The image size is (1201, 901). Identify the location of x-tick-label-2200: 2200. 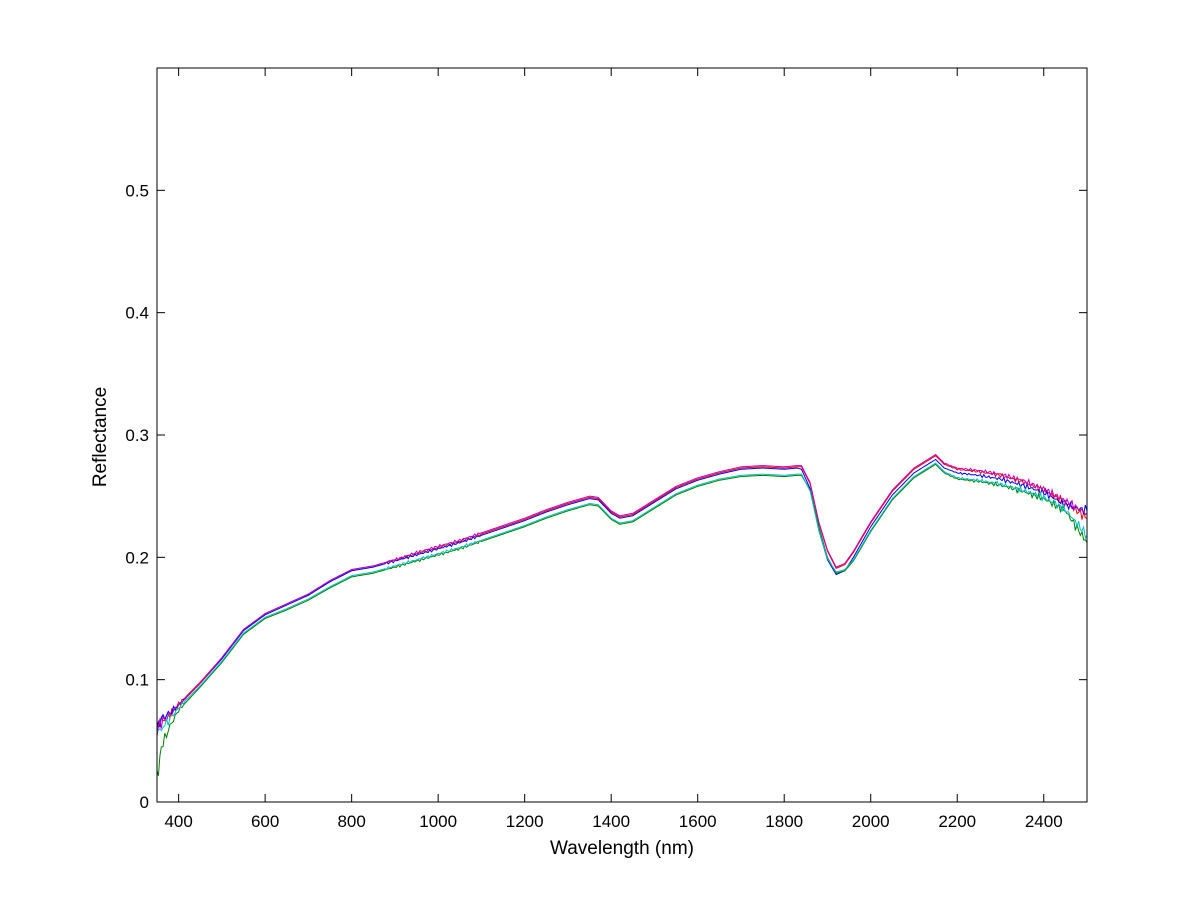
(957, 821).